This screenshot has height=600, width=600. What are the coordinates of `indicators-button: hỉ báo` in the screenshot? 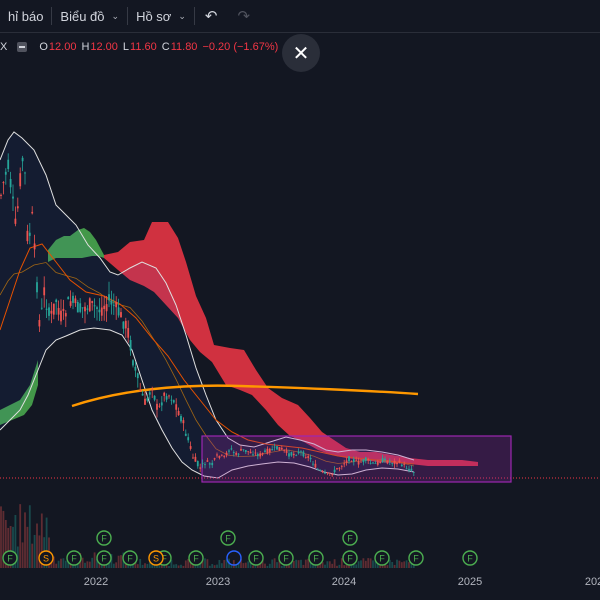 It's located at (25, 16).